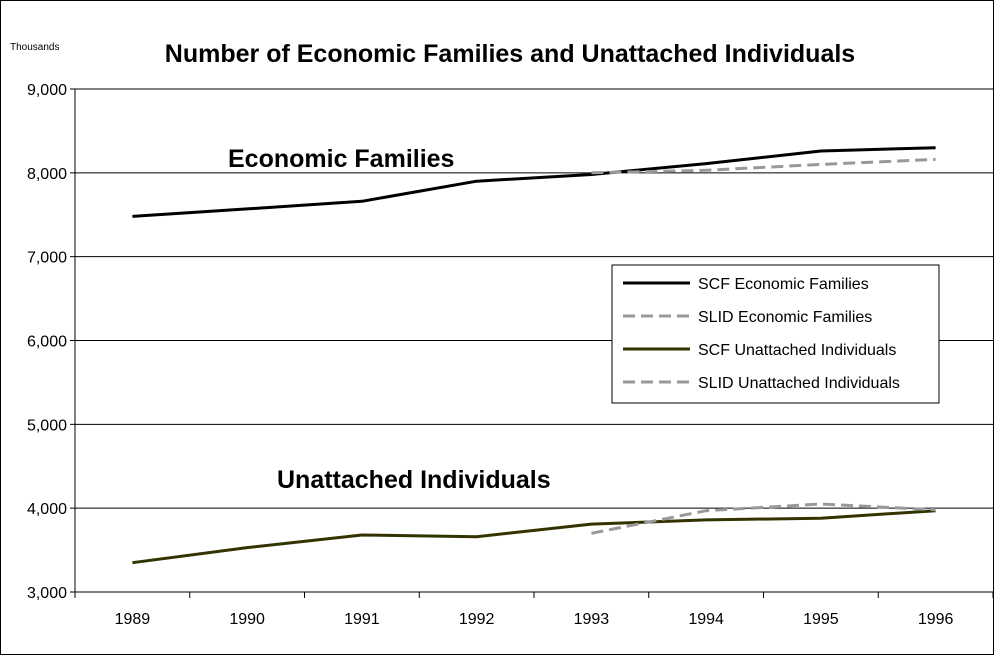  I want to click on x-tick-label: 1991, so click(362, 619).